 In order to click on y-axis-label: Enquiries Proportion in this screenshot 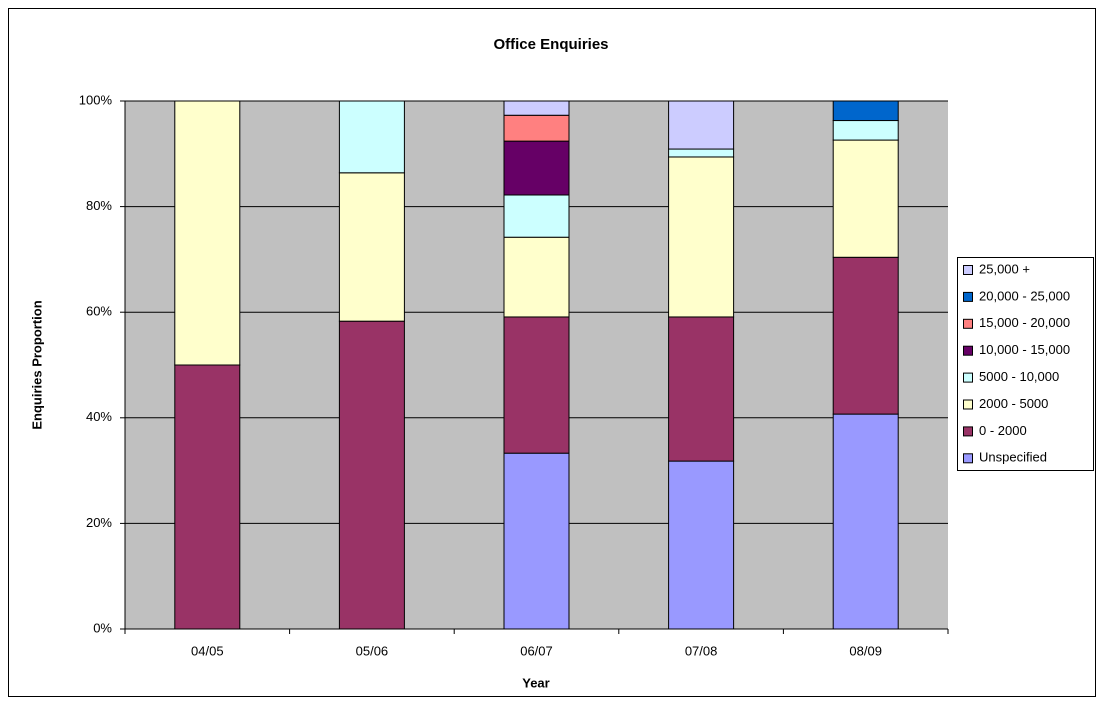, I will do `click(36, 364)`.